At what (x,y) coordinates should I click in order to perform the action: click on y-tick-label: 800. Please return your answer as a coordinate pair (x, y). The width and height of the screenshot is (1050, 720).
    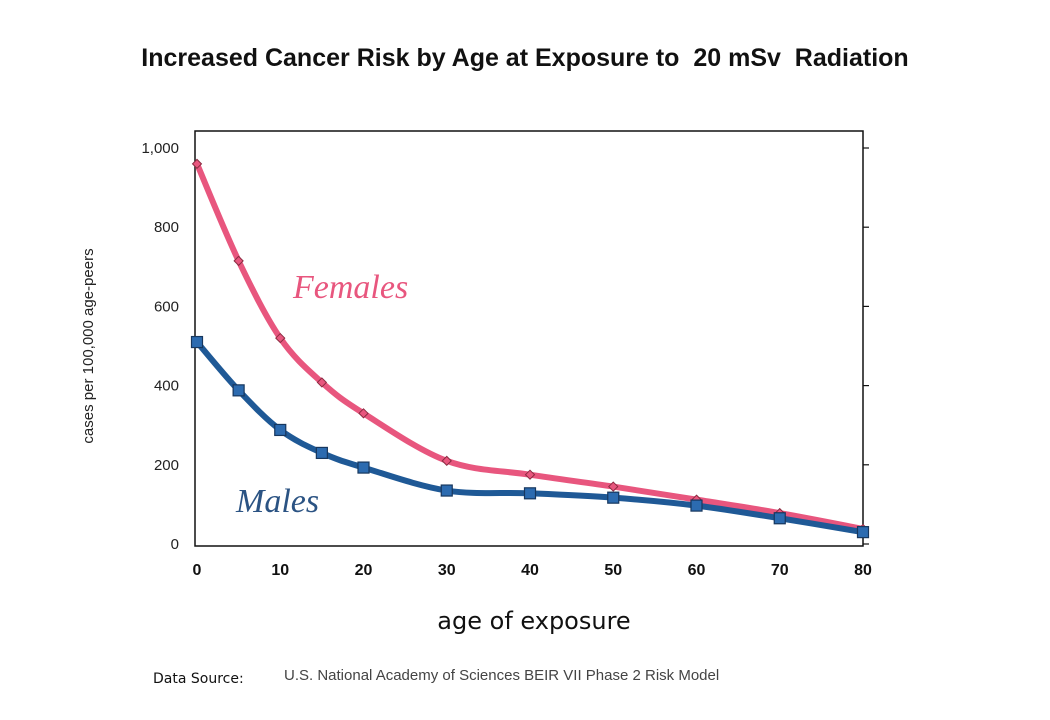
    Looking at the image, I should click on (166, 227).